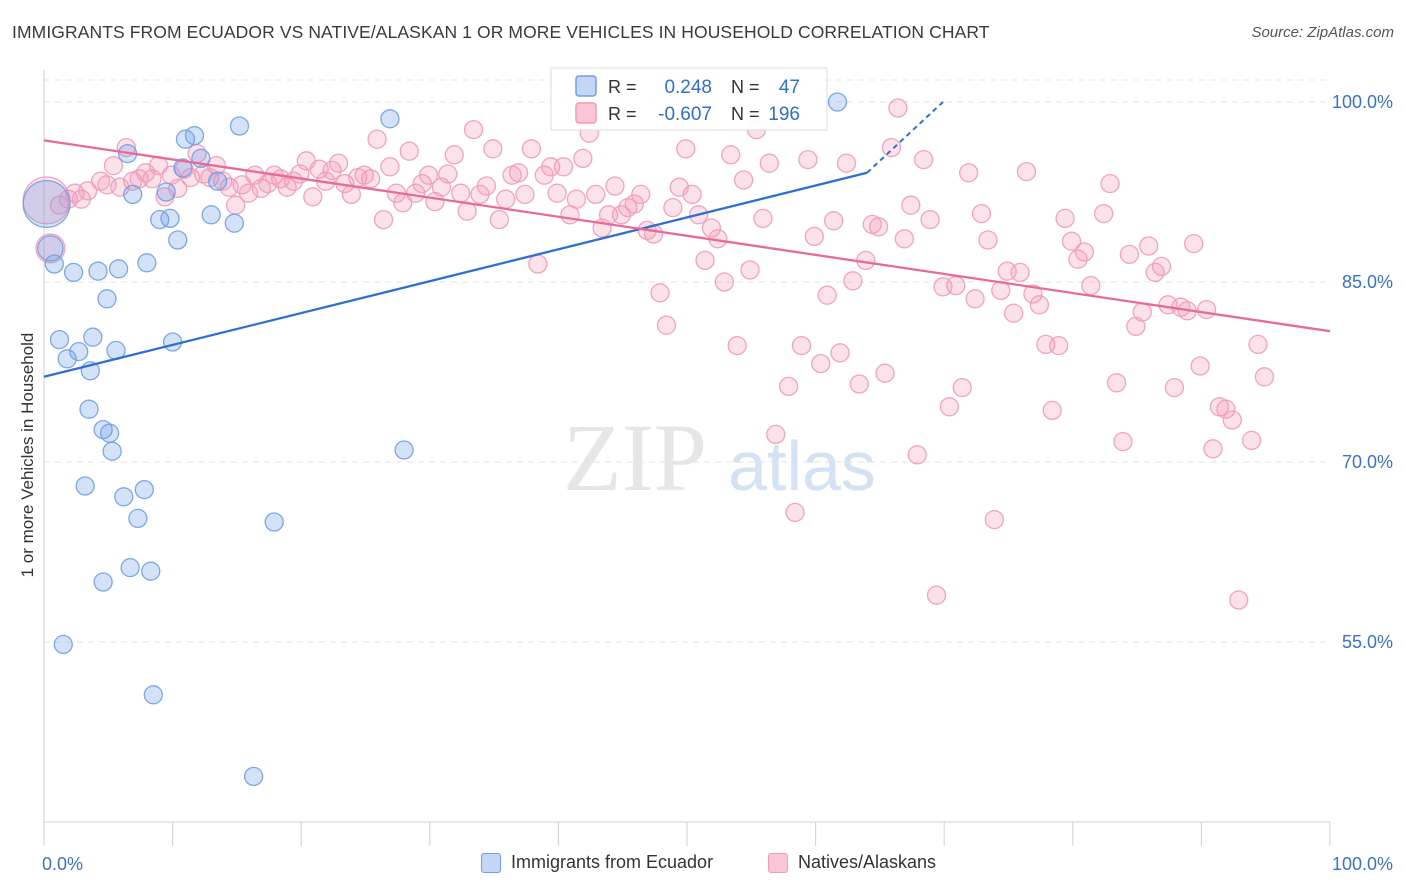  Describe the element at coordinates (586, 113) in the screenshot. I see `legend-swatch-natives` at that location.